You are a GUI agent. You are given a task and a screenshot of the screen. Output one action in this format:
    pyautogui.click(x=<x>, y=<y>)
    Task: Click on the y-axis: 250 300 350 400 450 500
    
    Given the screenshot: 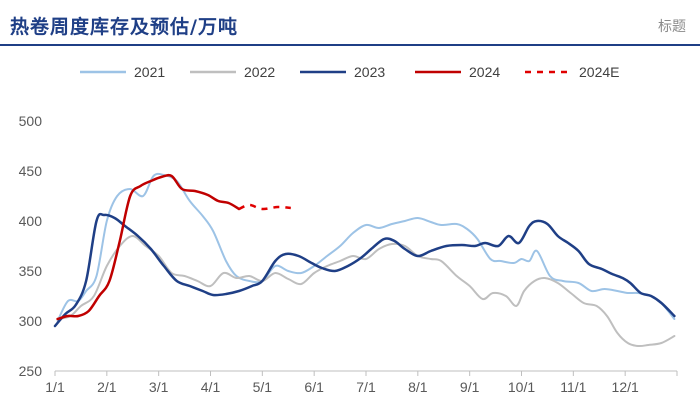 What is the action you would take?
    pyautogui.click(x=31, y=246)
    